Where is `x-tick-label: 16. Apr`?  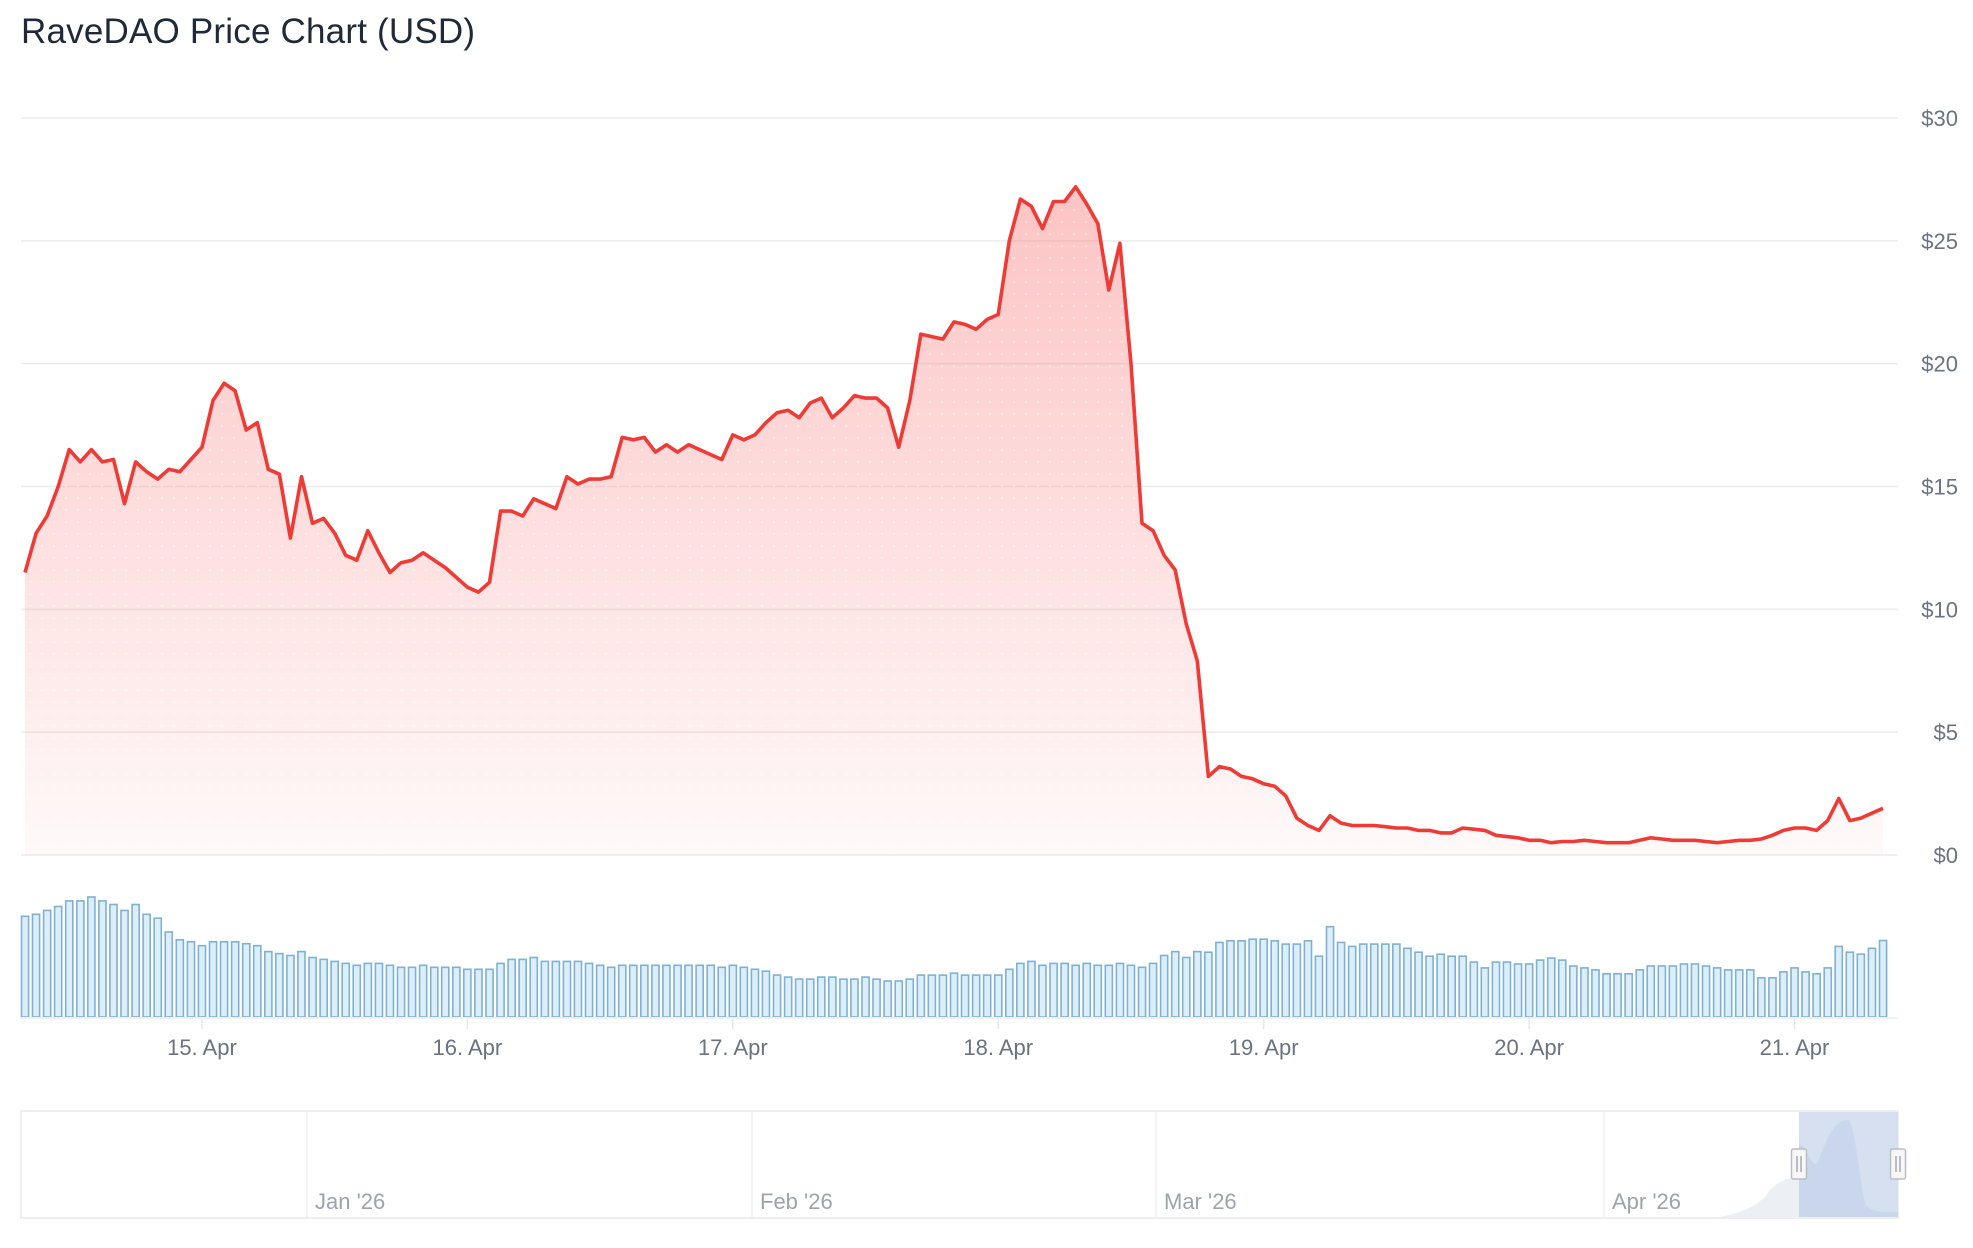
x-tick-label: 16. Apr is located at coordinates (468, 1047).